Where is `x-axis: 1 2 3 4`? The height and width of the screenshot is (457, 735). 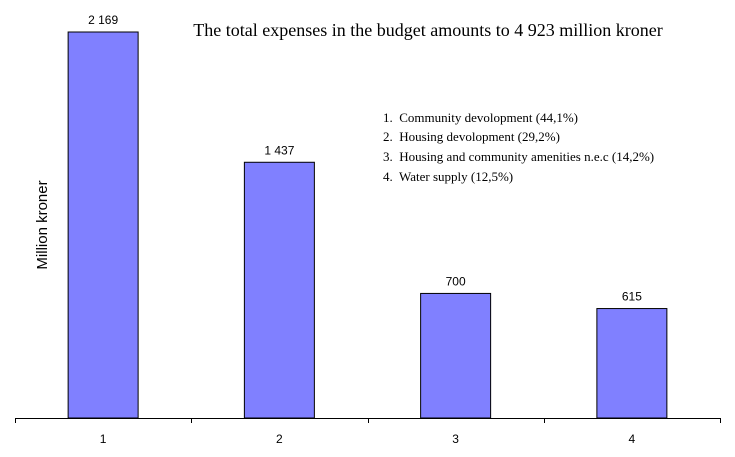
x-axis: 1 2 3 4 is located at coordinates (368, 432).